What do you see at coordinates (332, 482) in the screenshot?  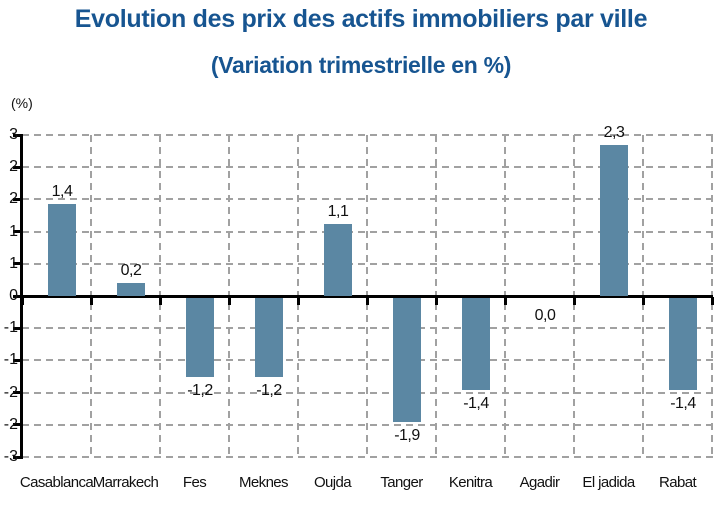 I see `x-axis-category-label: Oujda` at bounding box center [332, 482].